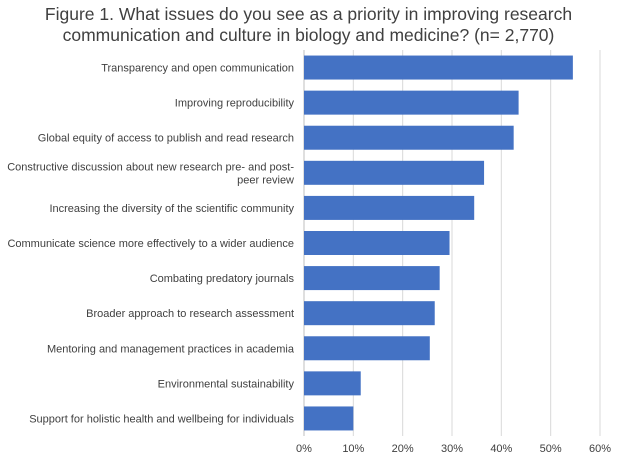  I want to click on category-label: Improving reproducibility, so click(235, 104).